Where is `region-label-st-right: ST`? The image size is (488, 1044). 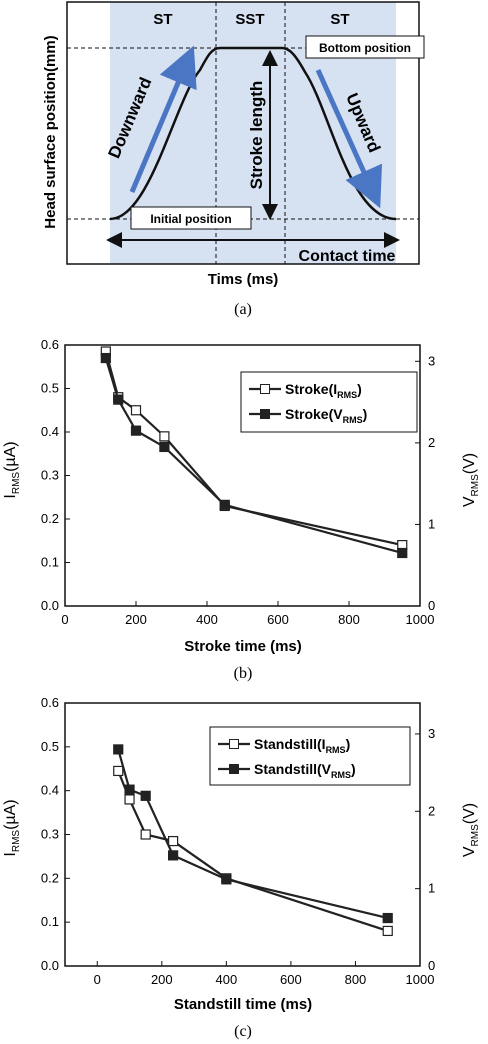 region-label-st-right: ST is located at coordinates (339, 19).